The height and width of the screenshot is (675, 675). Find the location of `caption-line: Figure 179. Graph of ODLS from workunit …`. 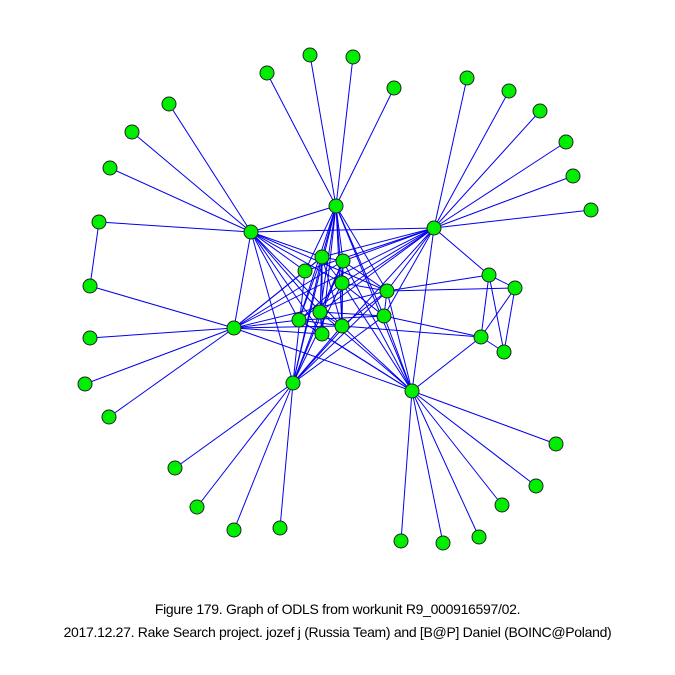

caption-line: Figure 179. Graph of ODLS from workunit … is located at coordinates (337, 609).